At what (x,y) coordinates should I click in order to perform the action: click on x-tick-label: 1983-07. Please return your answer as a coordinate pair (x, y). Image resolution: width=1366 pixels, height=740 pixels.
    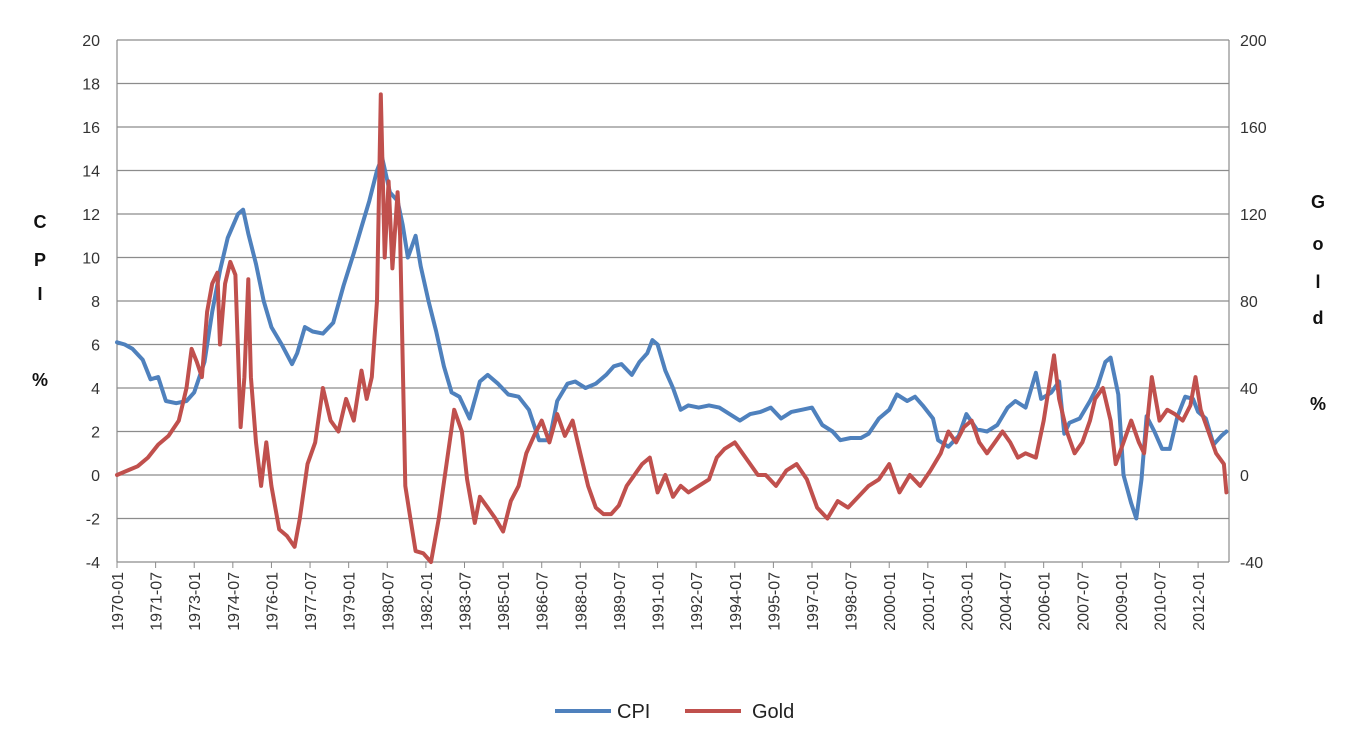
    Looking at the image, I should click on (466, 601).